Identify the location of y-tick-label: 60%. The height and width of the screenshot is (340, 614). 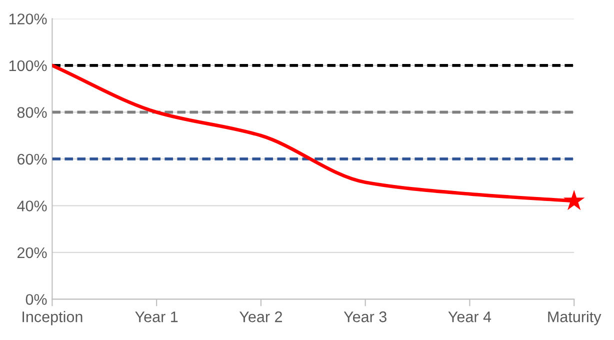
(32, 159).